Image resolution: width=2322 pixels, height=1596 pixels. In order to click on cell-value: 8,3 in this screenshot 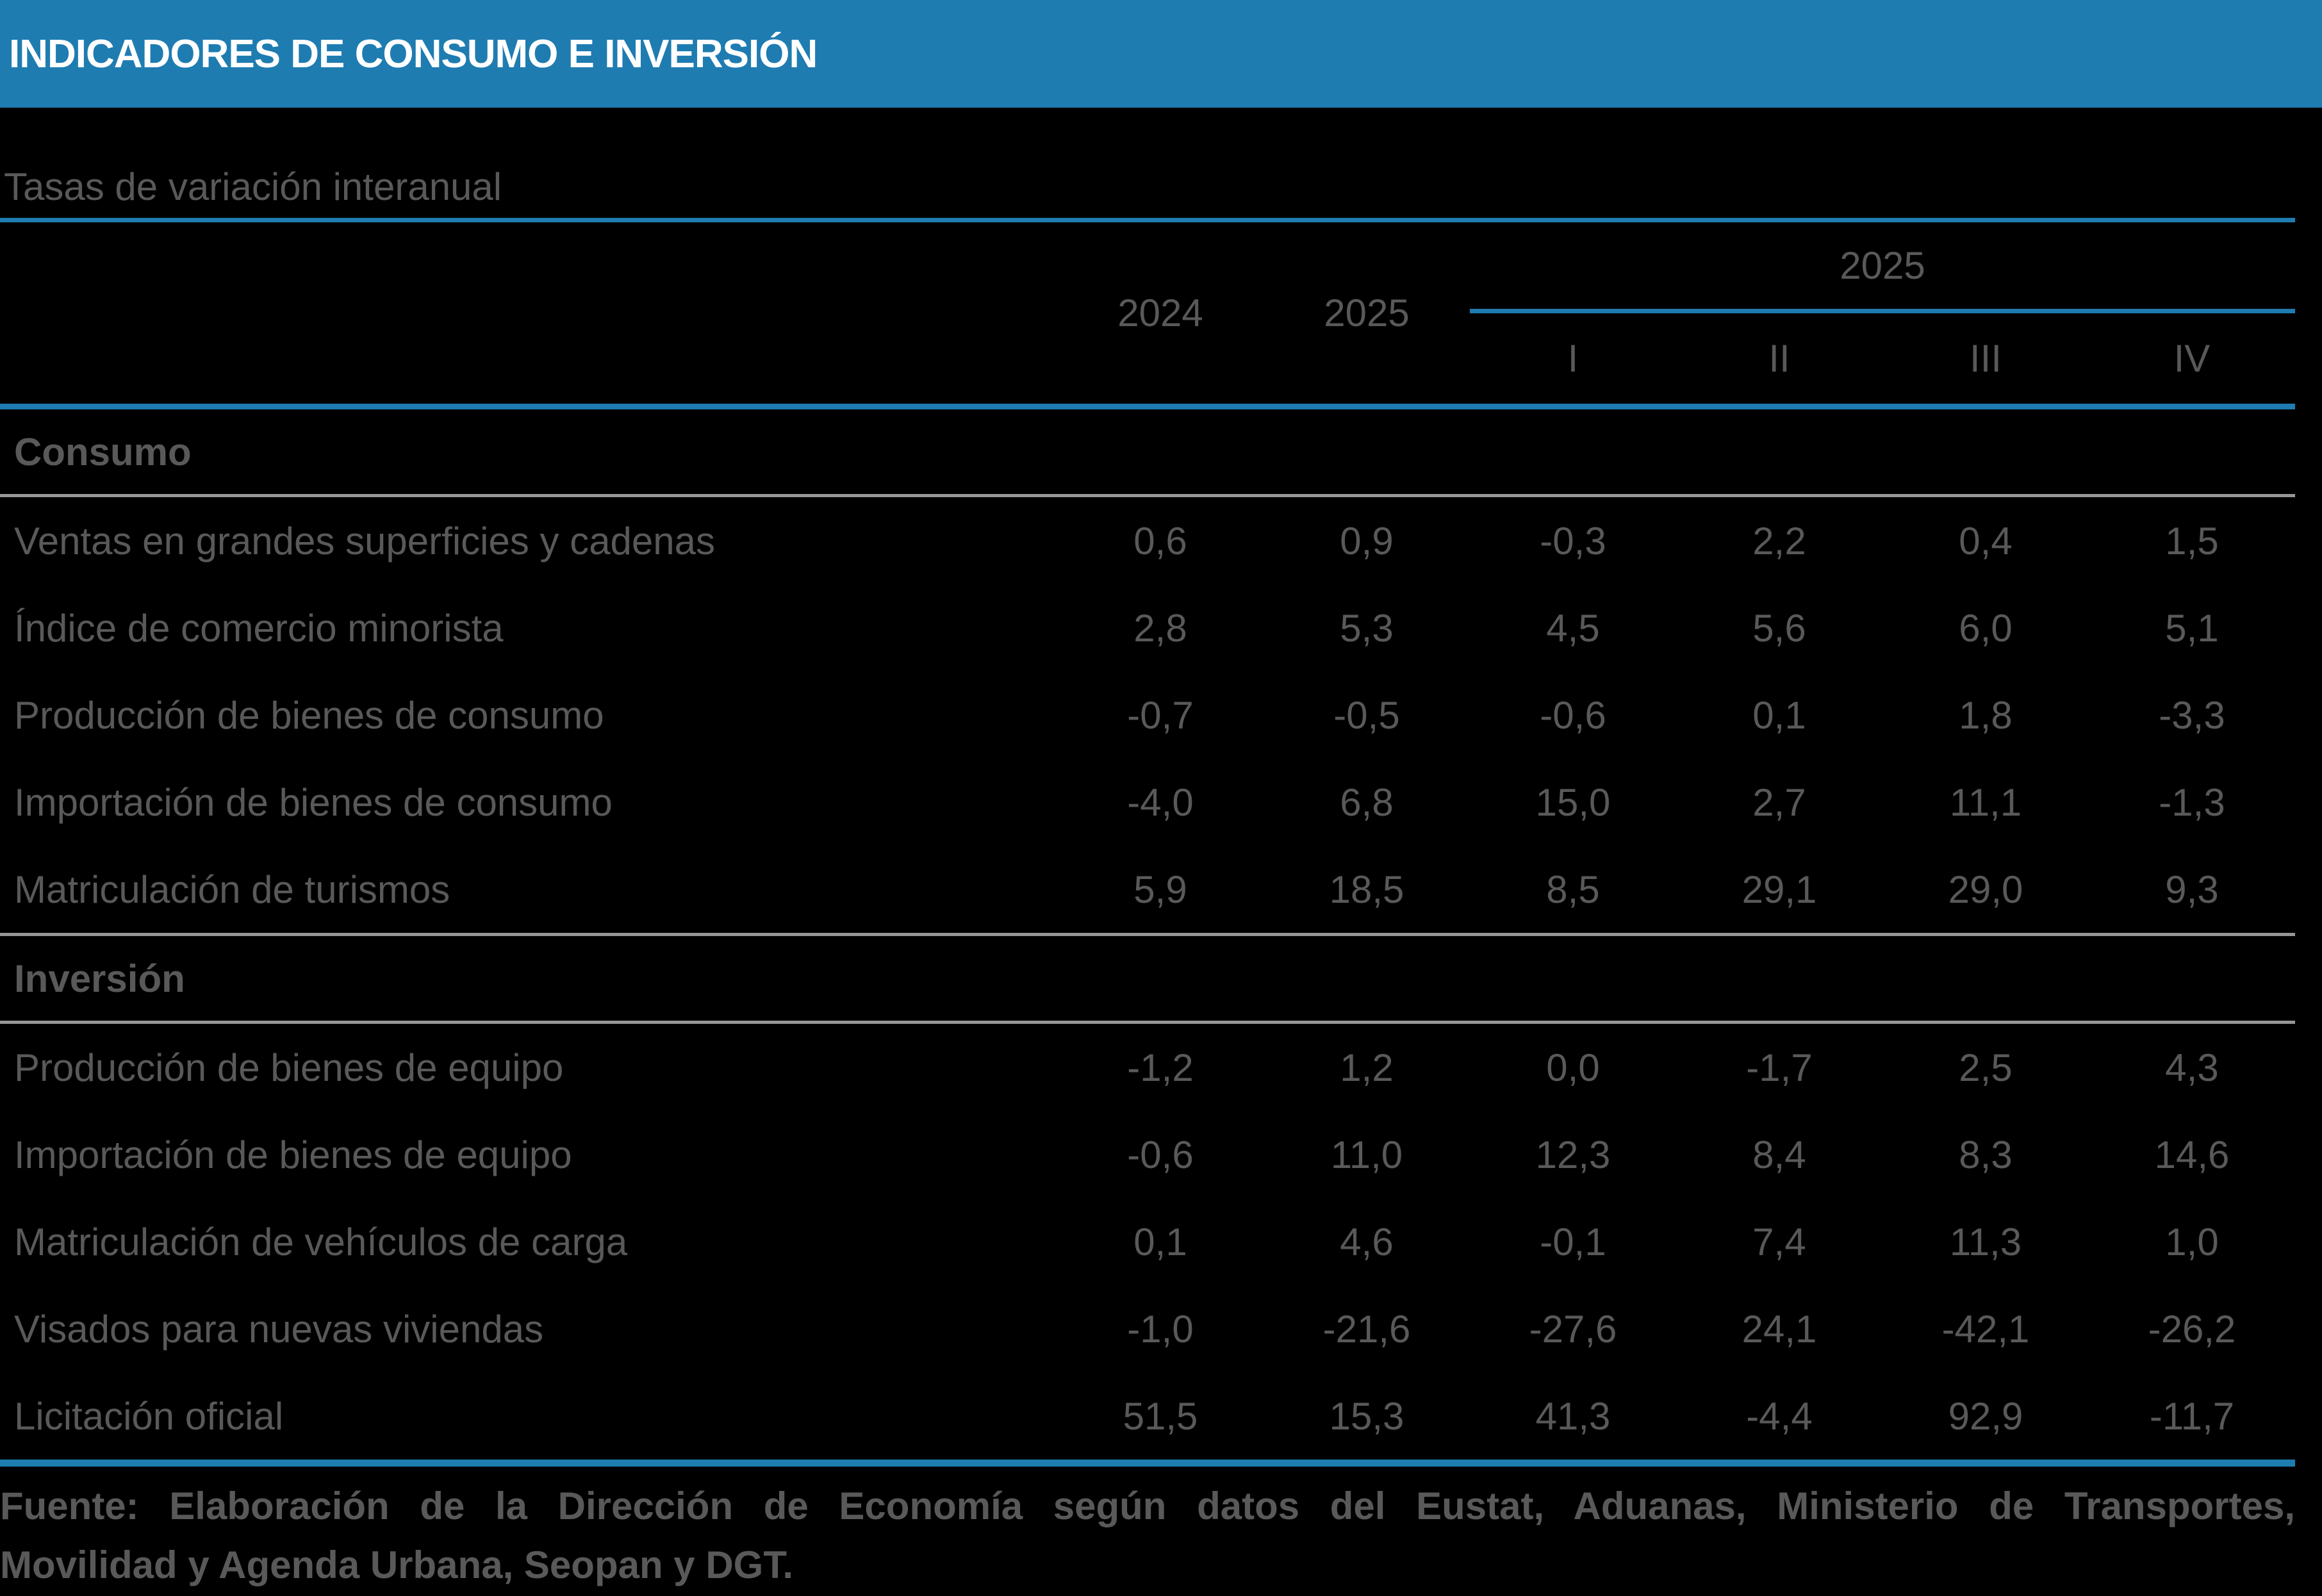, I will do `click(1986, 1154)`.